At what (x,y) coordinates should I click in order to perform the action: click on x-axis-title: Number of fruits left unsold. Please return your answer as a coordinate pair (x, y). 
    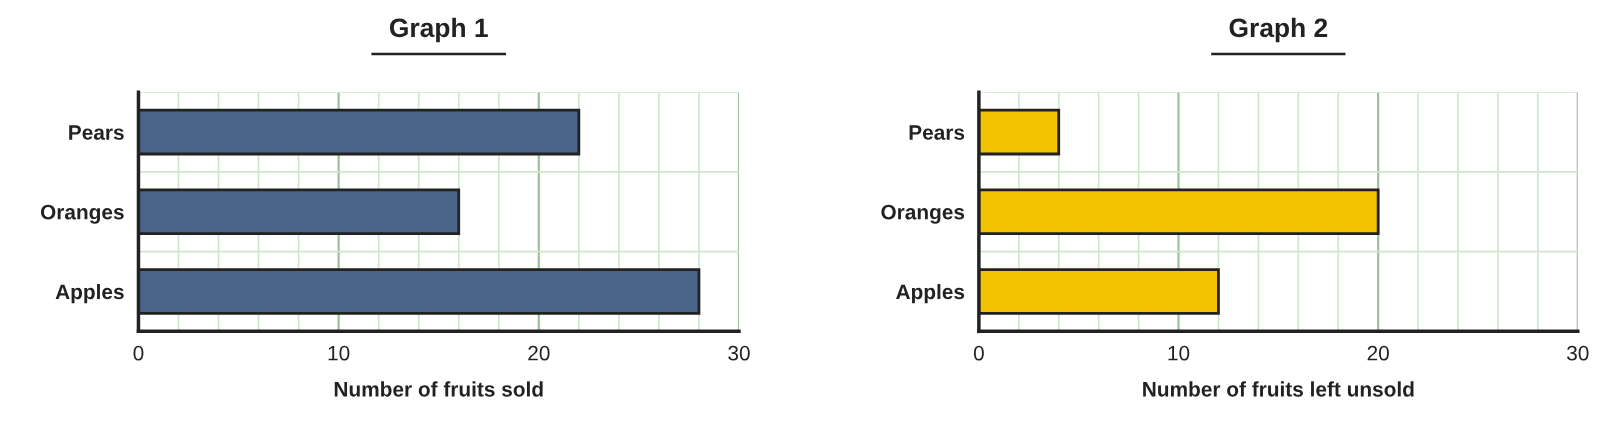
    Looking at the image, I should click on (1278, 389).